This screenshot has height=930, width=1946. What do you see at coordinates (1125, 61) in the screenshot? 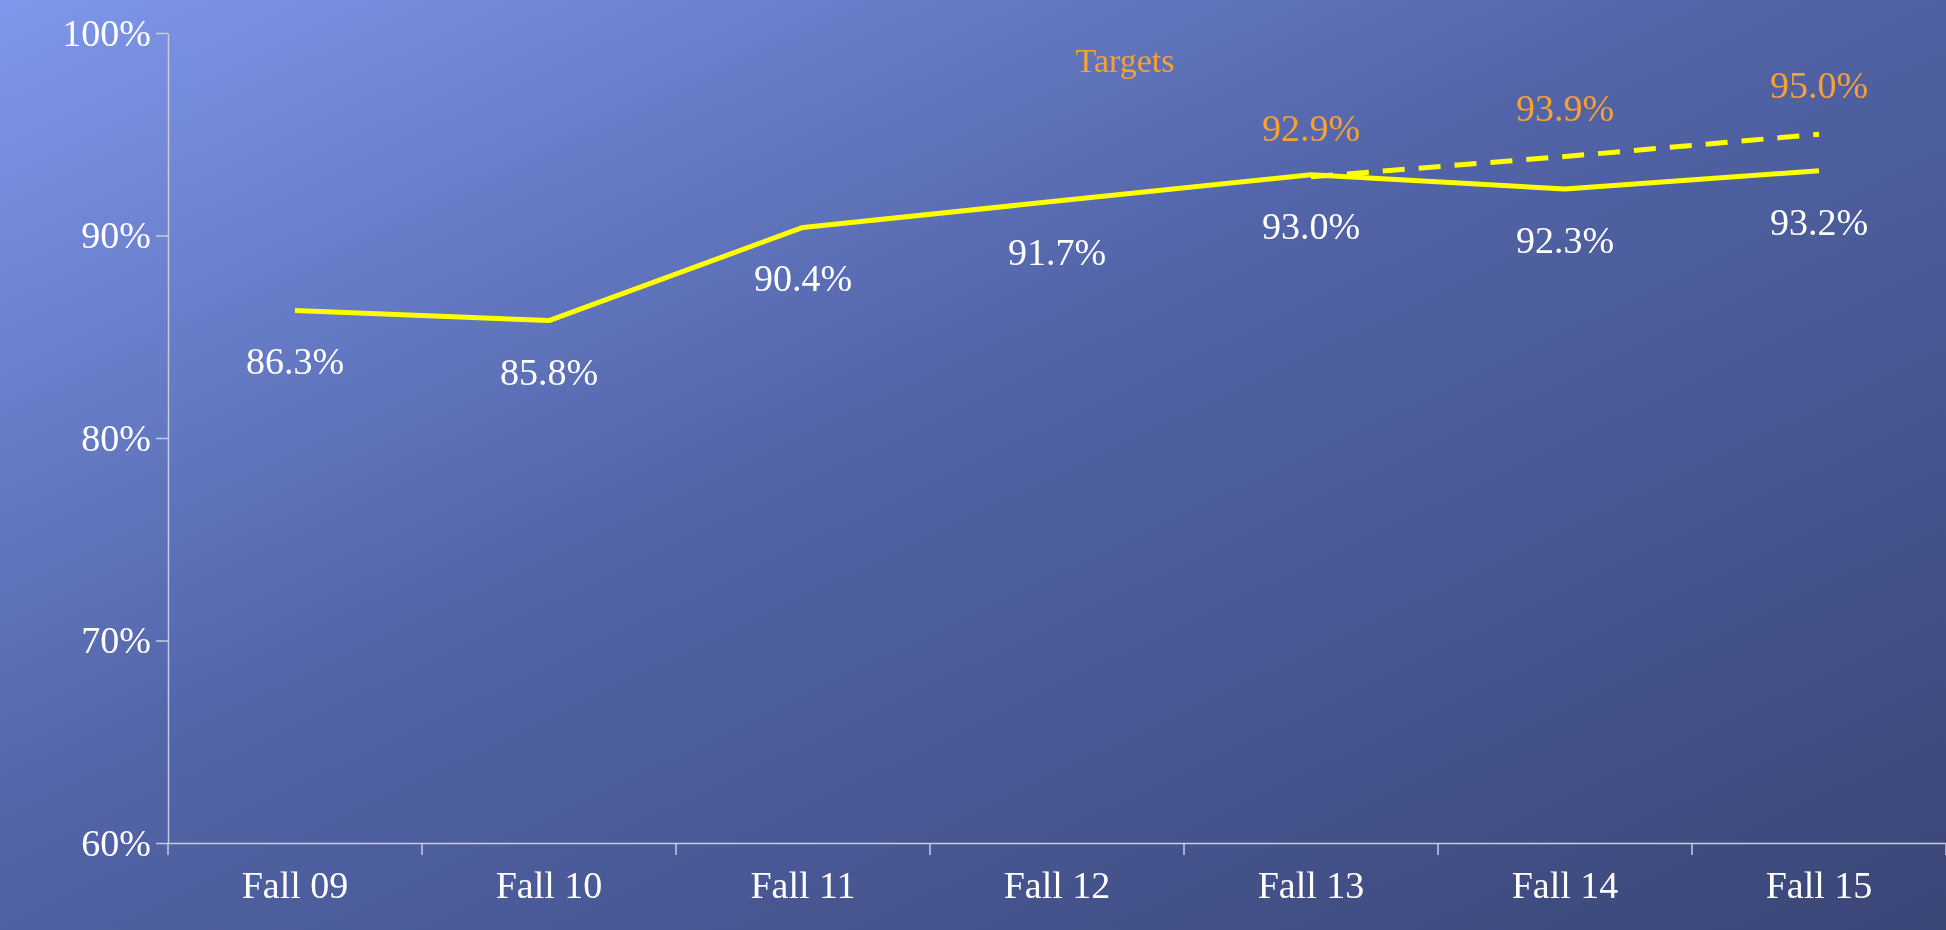
I see `text: Targets` at bounding box center [1125, 61].